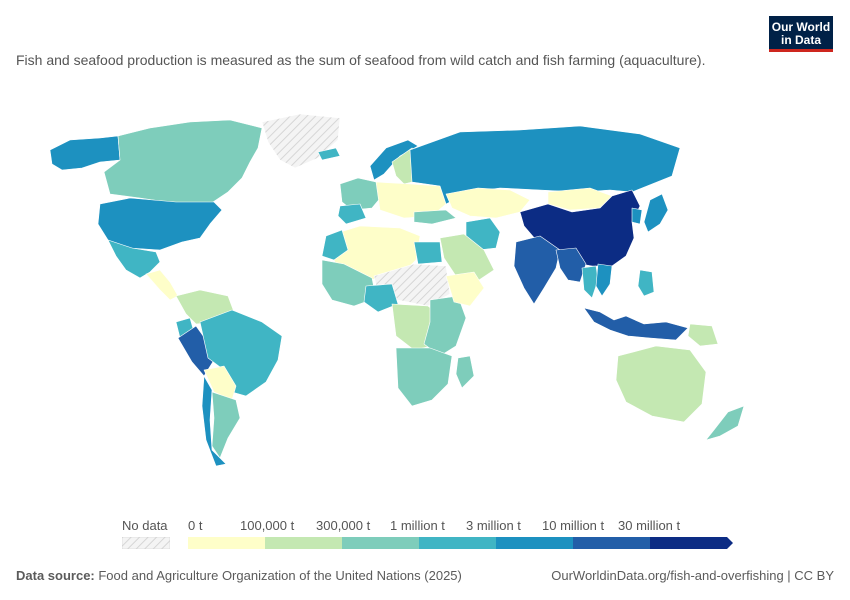  I want to click on region-bangladesh-myanmar, so click(571, 265).